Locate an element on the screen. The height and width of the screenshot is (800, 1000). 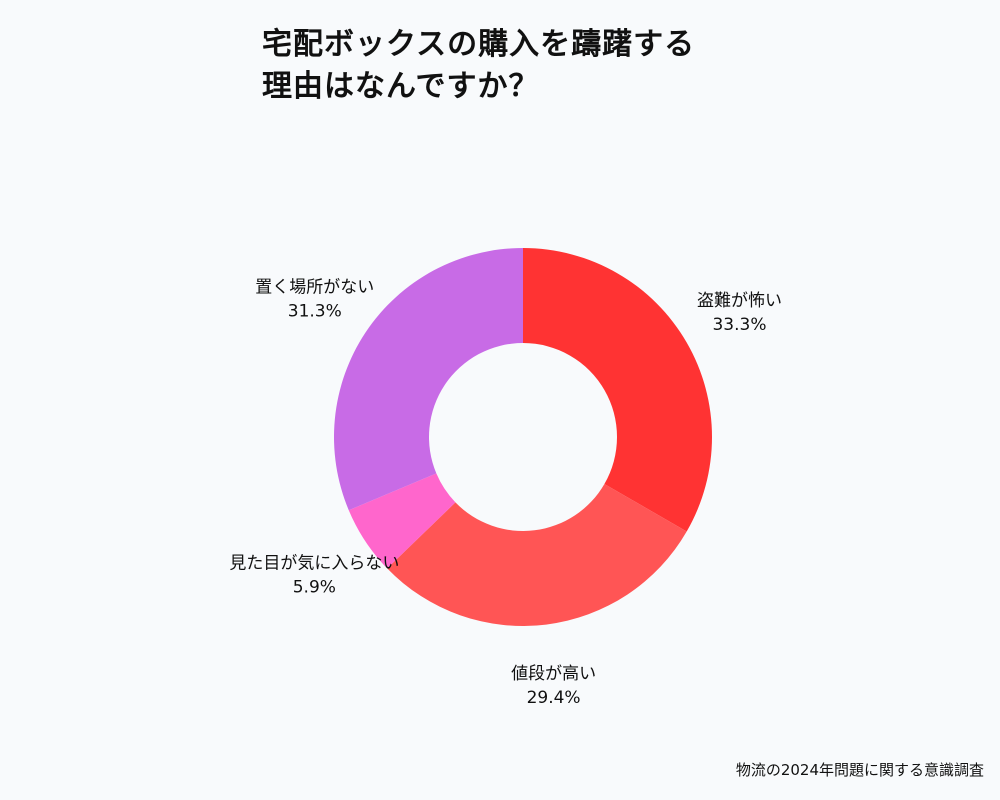
slice-label-3: 見た目が気に入らない is located at coordinates (314, 564).